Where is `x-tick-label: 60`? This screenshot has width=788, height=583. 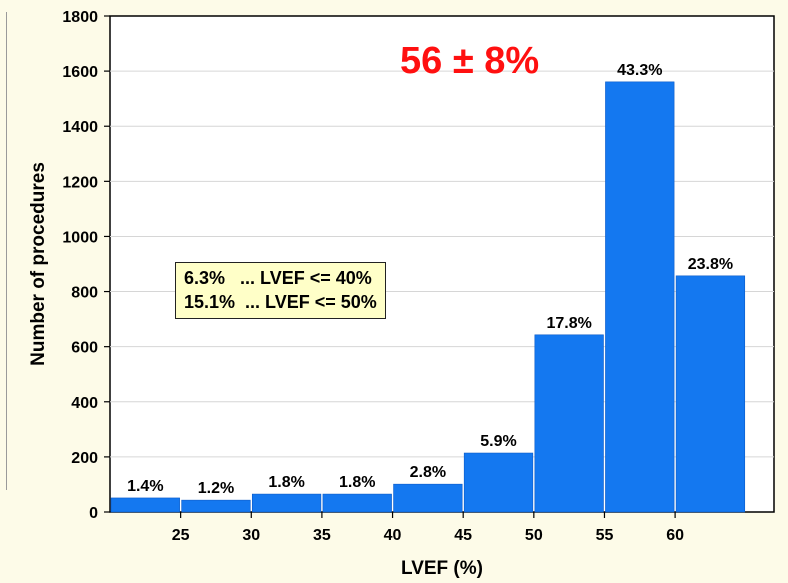 x-tick-label: 60 is located at coordinates (675, 535).